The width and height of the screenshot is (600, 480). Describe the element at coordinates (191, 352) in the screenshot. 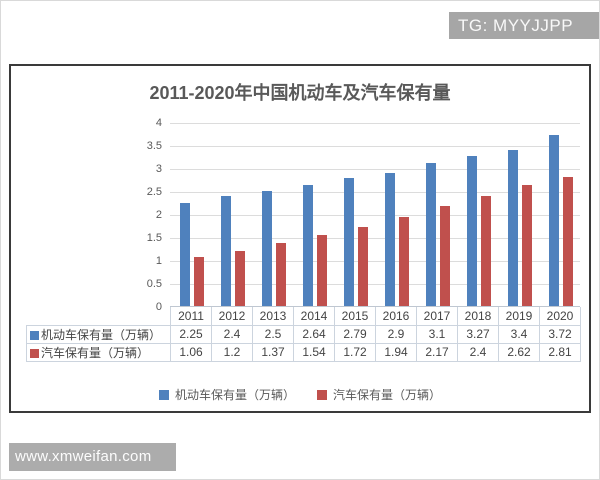

I see `table-cell: 1.06` at that location.